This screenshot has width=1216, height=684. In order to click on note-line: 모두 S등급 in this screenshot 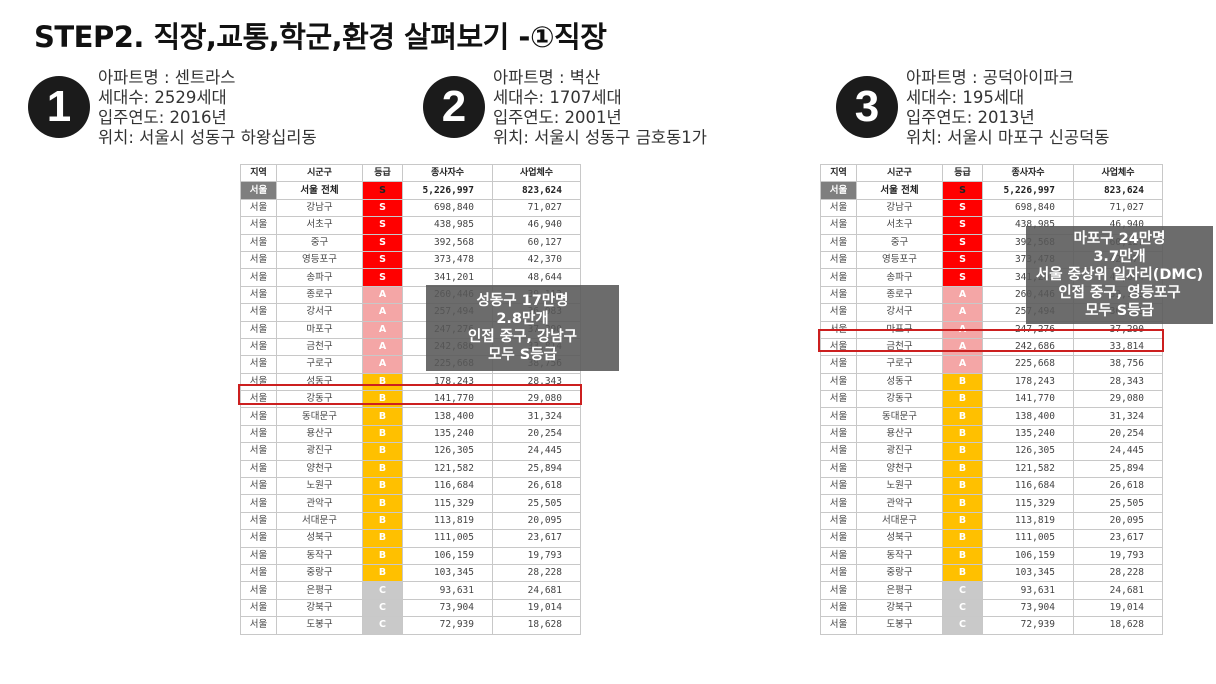, I will do `click(522, 355)`.